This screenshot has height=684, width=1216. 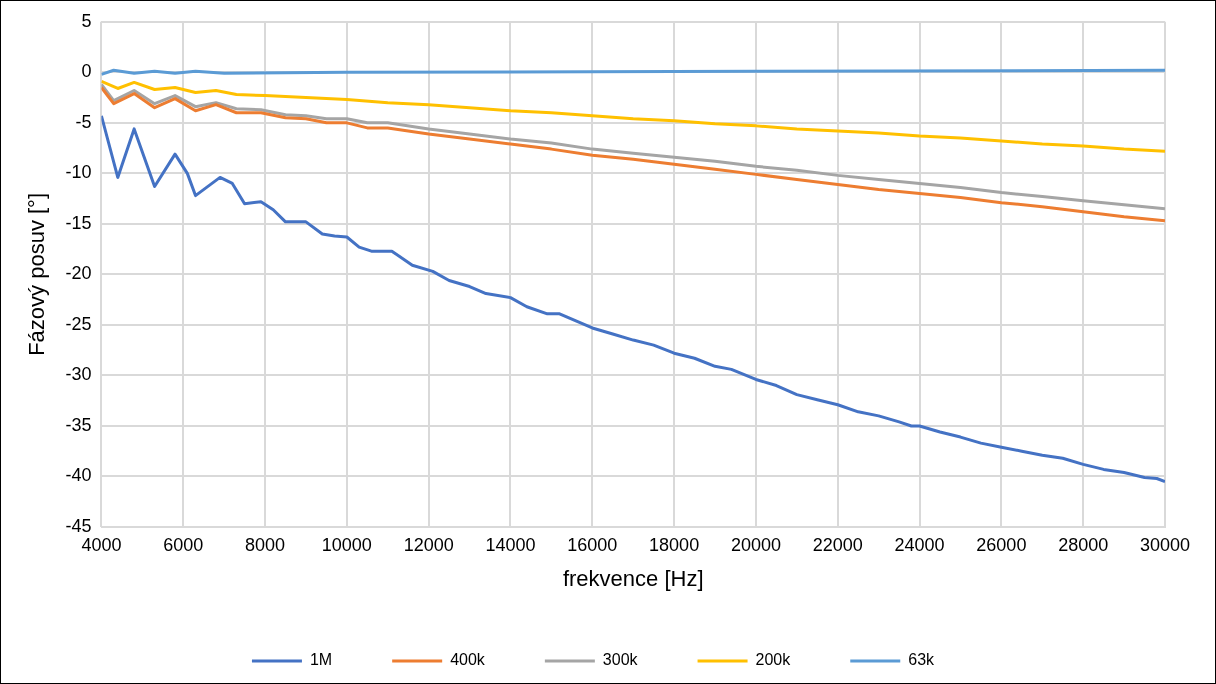 What do you see at coordinates (922, 660) in the screenshot?
I see `legend-label: 63k` at bounding box center [922, 660].